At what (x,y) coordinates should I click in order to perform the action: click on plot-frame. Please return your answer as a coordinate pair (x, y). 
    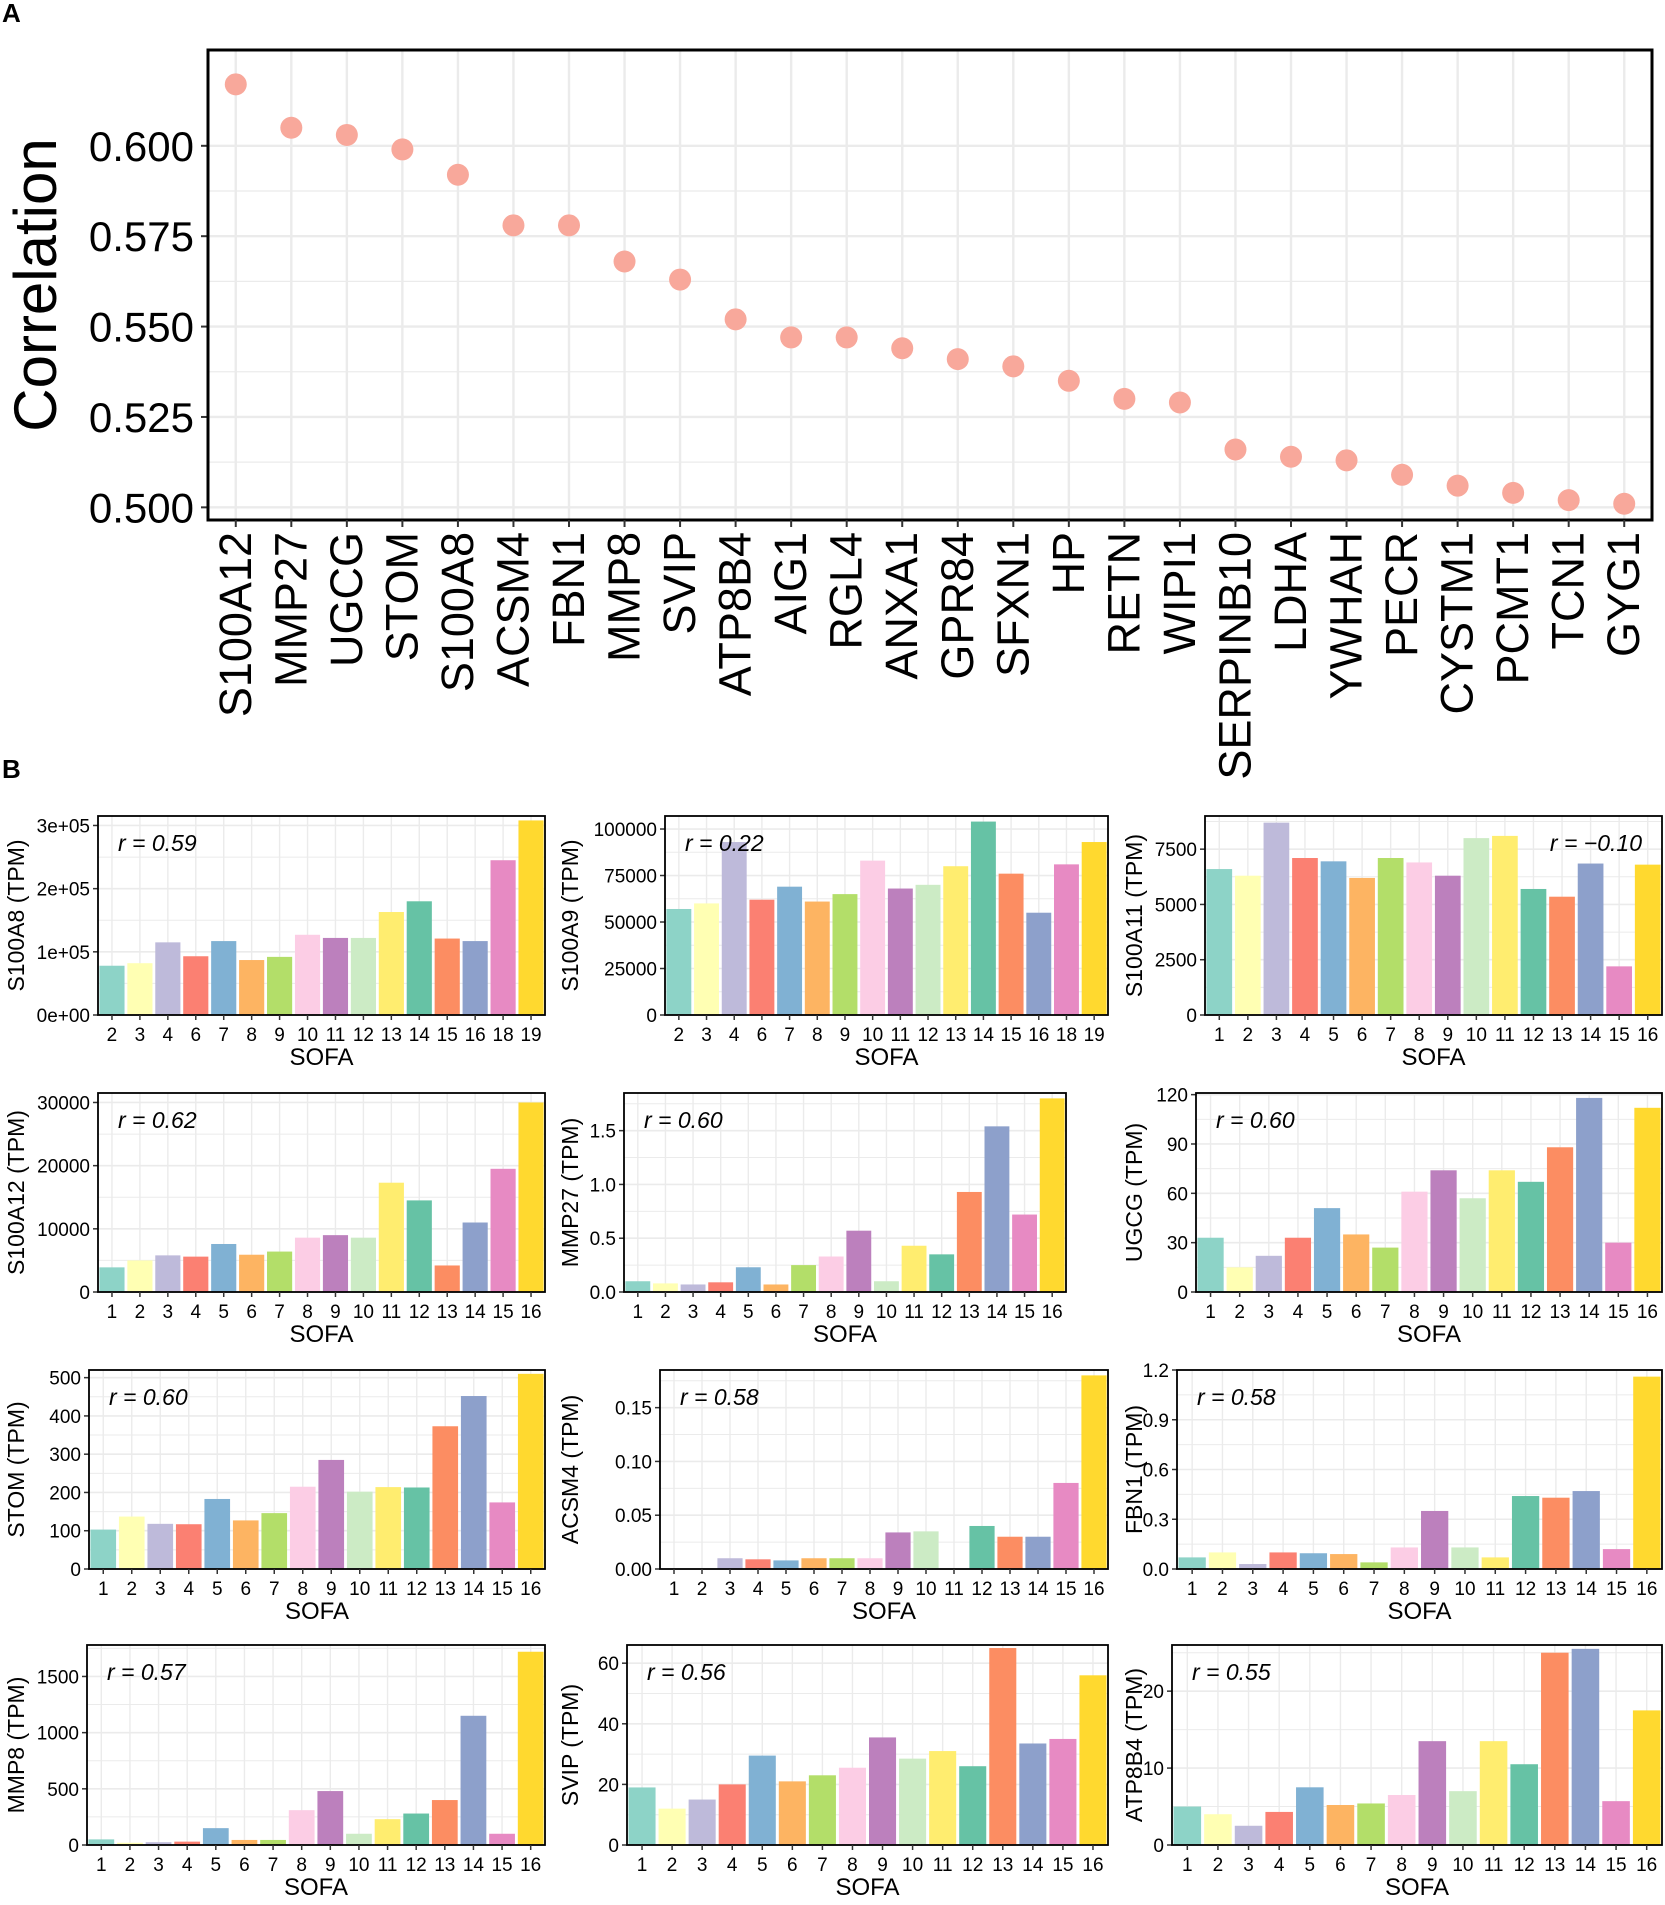
    Looking at the image, I should click on (884, 1469).